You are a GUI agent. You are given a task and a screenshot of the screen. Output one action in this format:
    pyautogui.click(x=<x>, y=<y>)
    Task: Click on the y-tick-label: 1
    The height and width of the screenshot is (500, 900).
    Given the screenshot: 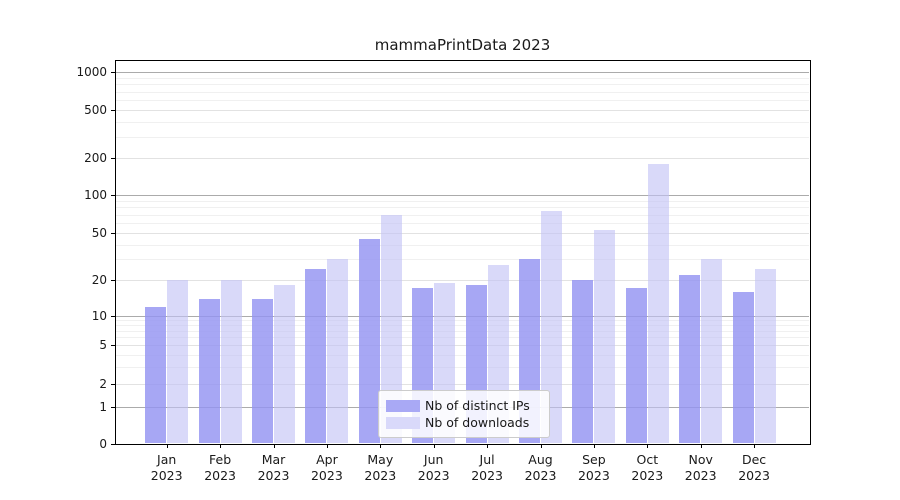 What is the action you would take?
    pyautogui.click(x=103, y=407)
    